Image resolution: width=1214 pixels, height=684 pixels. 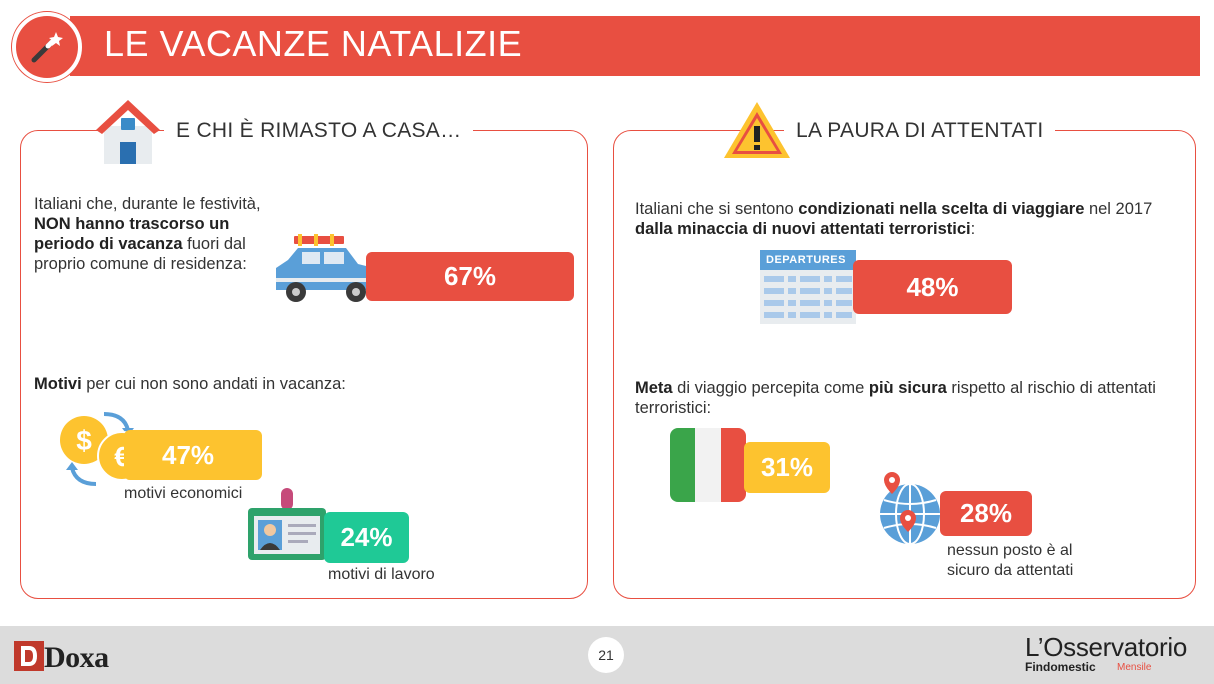 I want to click on warning-icon, so click(x=757, y=130).